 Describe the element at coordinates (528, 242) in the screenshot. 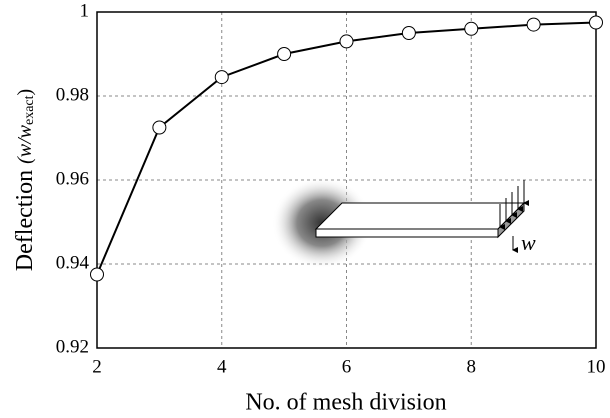

I see `inset-label: w` at that location.